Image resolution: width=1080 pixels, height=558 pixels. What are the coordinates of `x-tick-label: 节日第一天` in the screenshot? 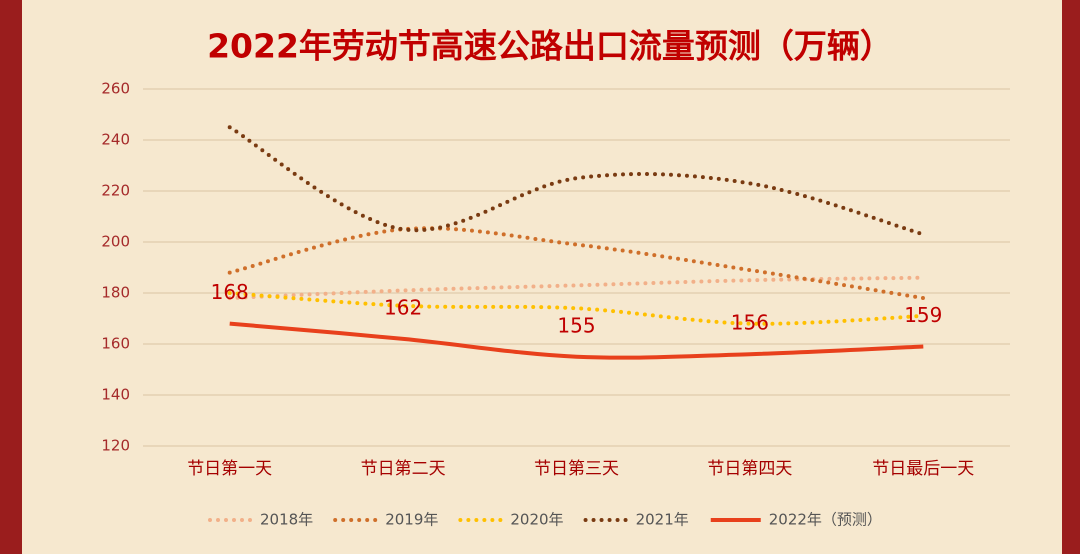 It's located at (229, 469).